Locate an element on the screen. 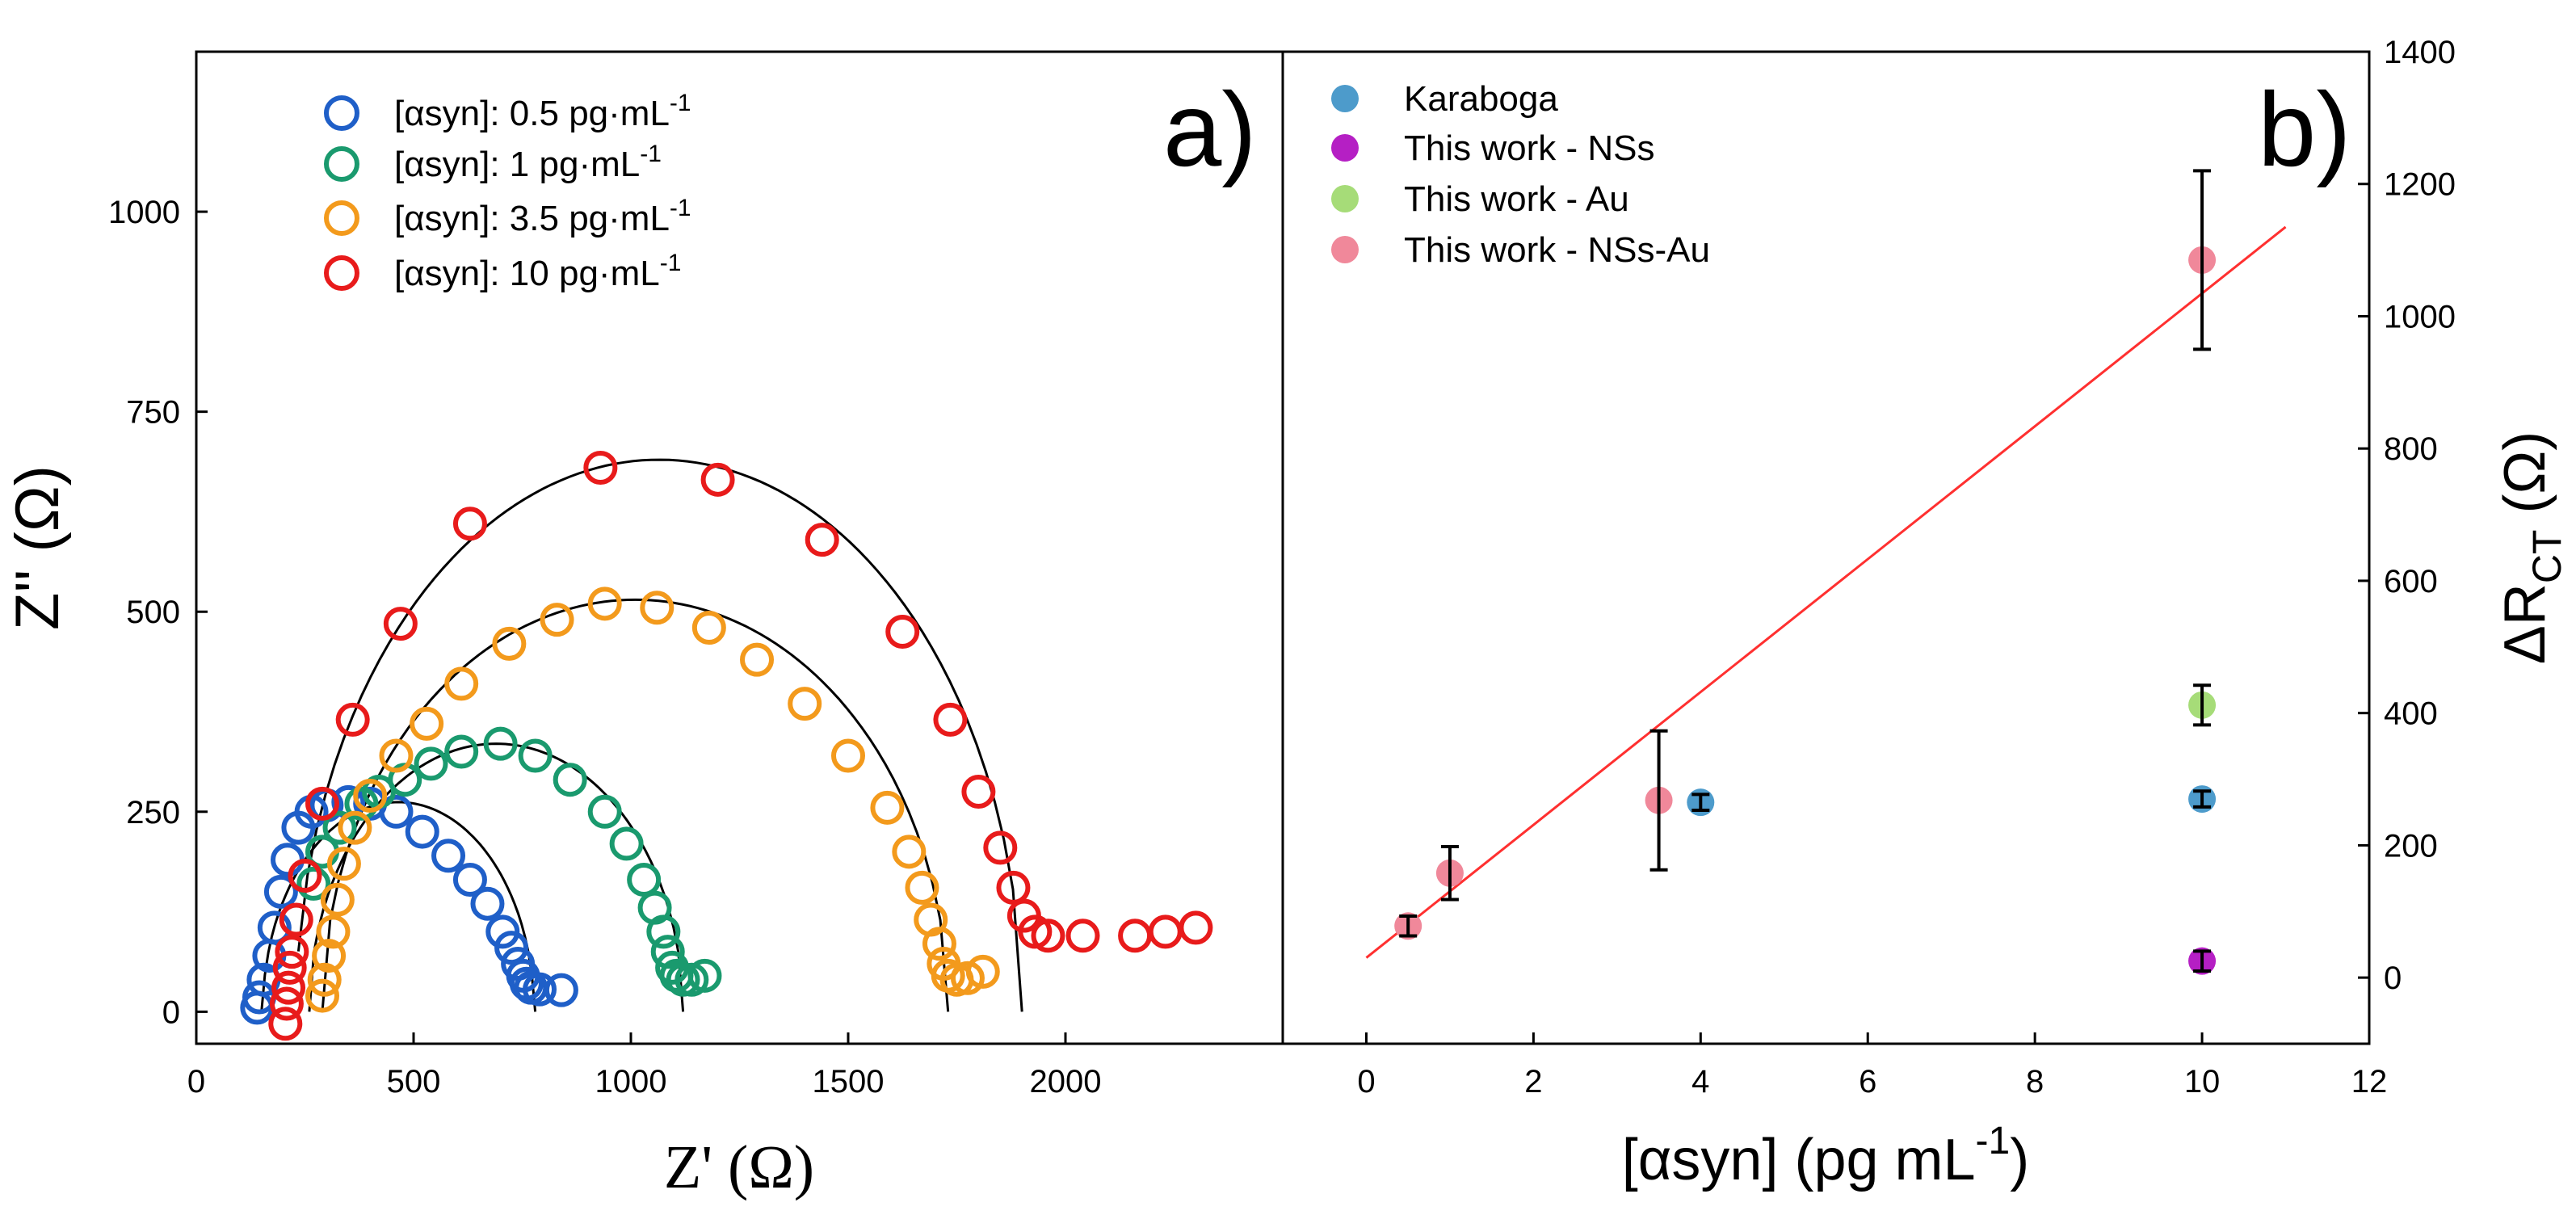 This screenshot has height=1215, width=2576. legend-marker-3p5 is located at coordinates (341, 218).